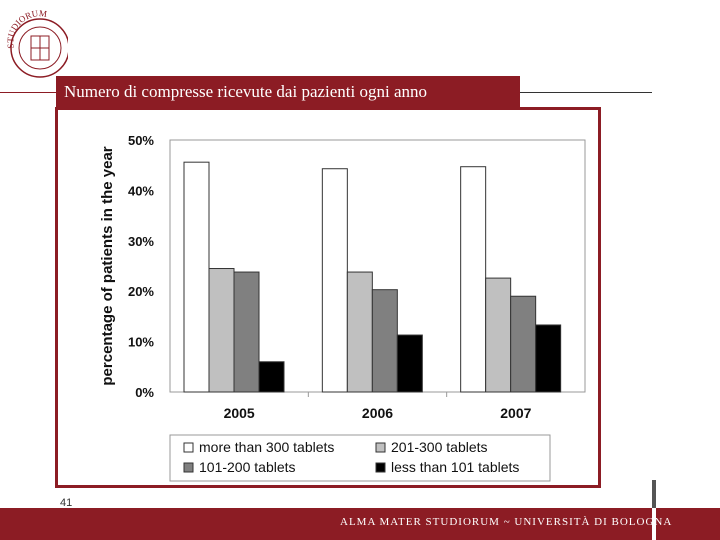 This screenshot has width=720, height=540. What do you see at coordinates (107, 265) in the screenshot?
I see `y-axis-label: percentage of patients in the year` at bounding box center [107, 265].